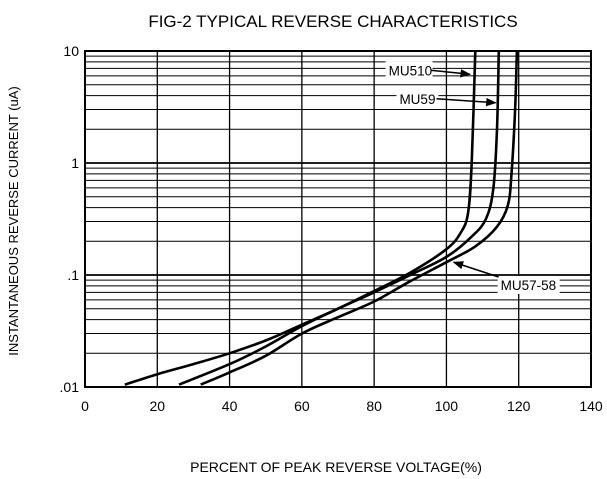 Image resolution: width=607 pixels, height=479 pixels. I want to click on annotation-label: MU57-58, so click(529, 285).